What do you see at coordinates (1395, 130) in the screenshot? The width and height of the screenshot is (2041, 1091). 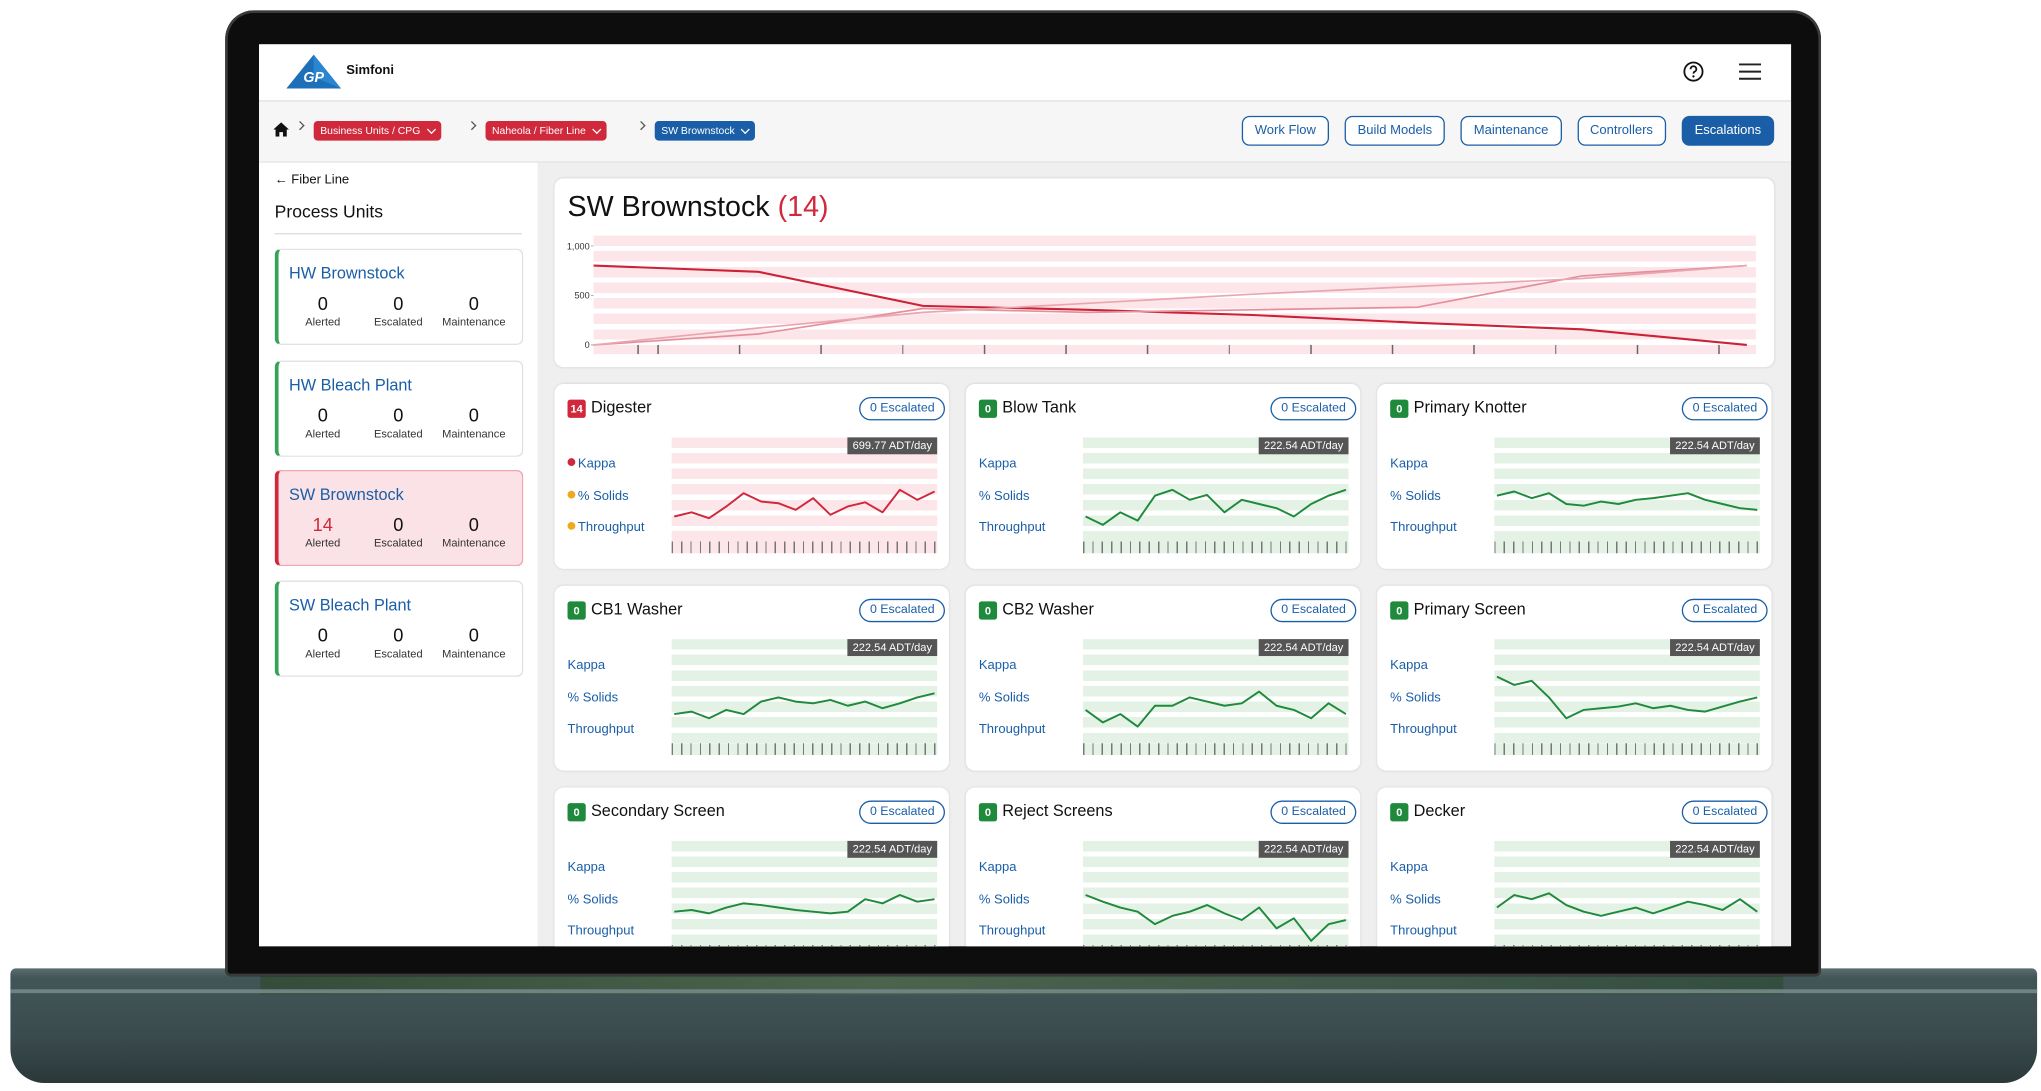 I see `nav-button: Build Models` at bounding box center [1395, 130].